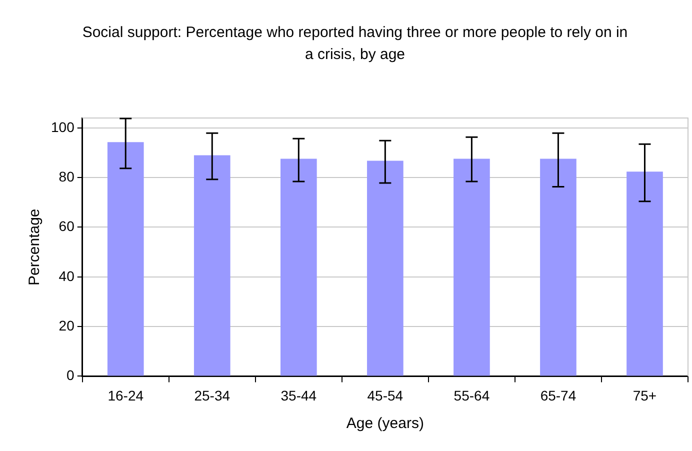 The width and height of the screenshot is (692, 451). Describe the element at coordinates (298, 395) in the screenshot. I see `x-tick-label: 35-44` at that location.